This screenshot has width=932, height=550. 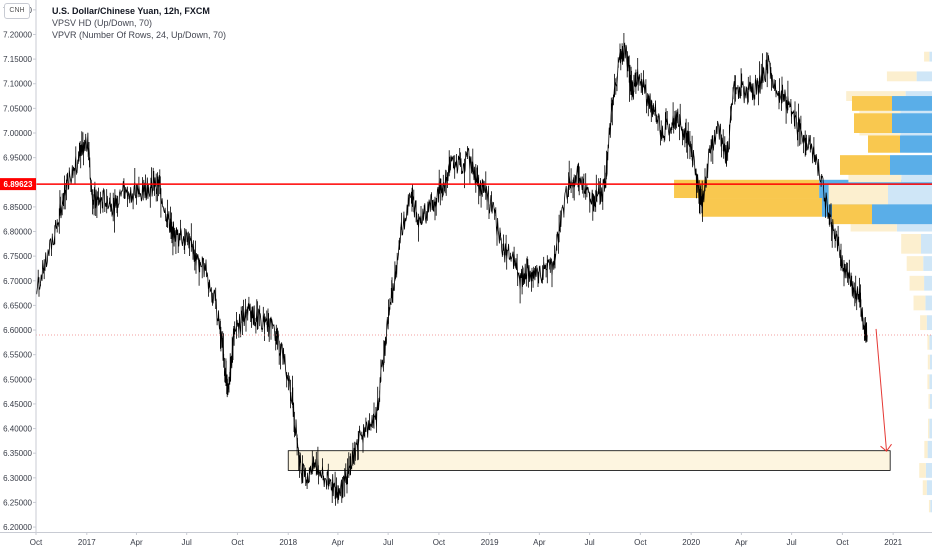 What do you see at coordinates (893, 542) in the screenshot?
I see `x-tick-label: 2021` at bounding box center [893, 542].